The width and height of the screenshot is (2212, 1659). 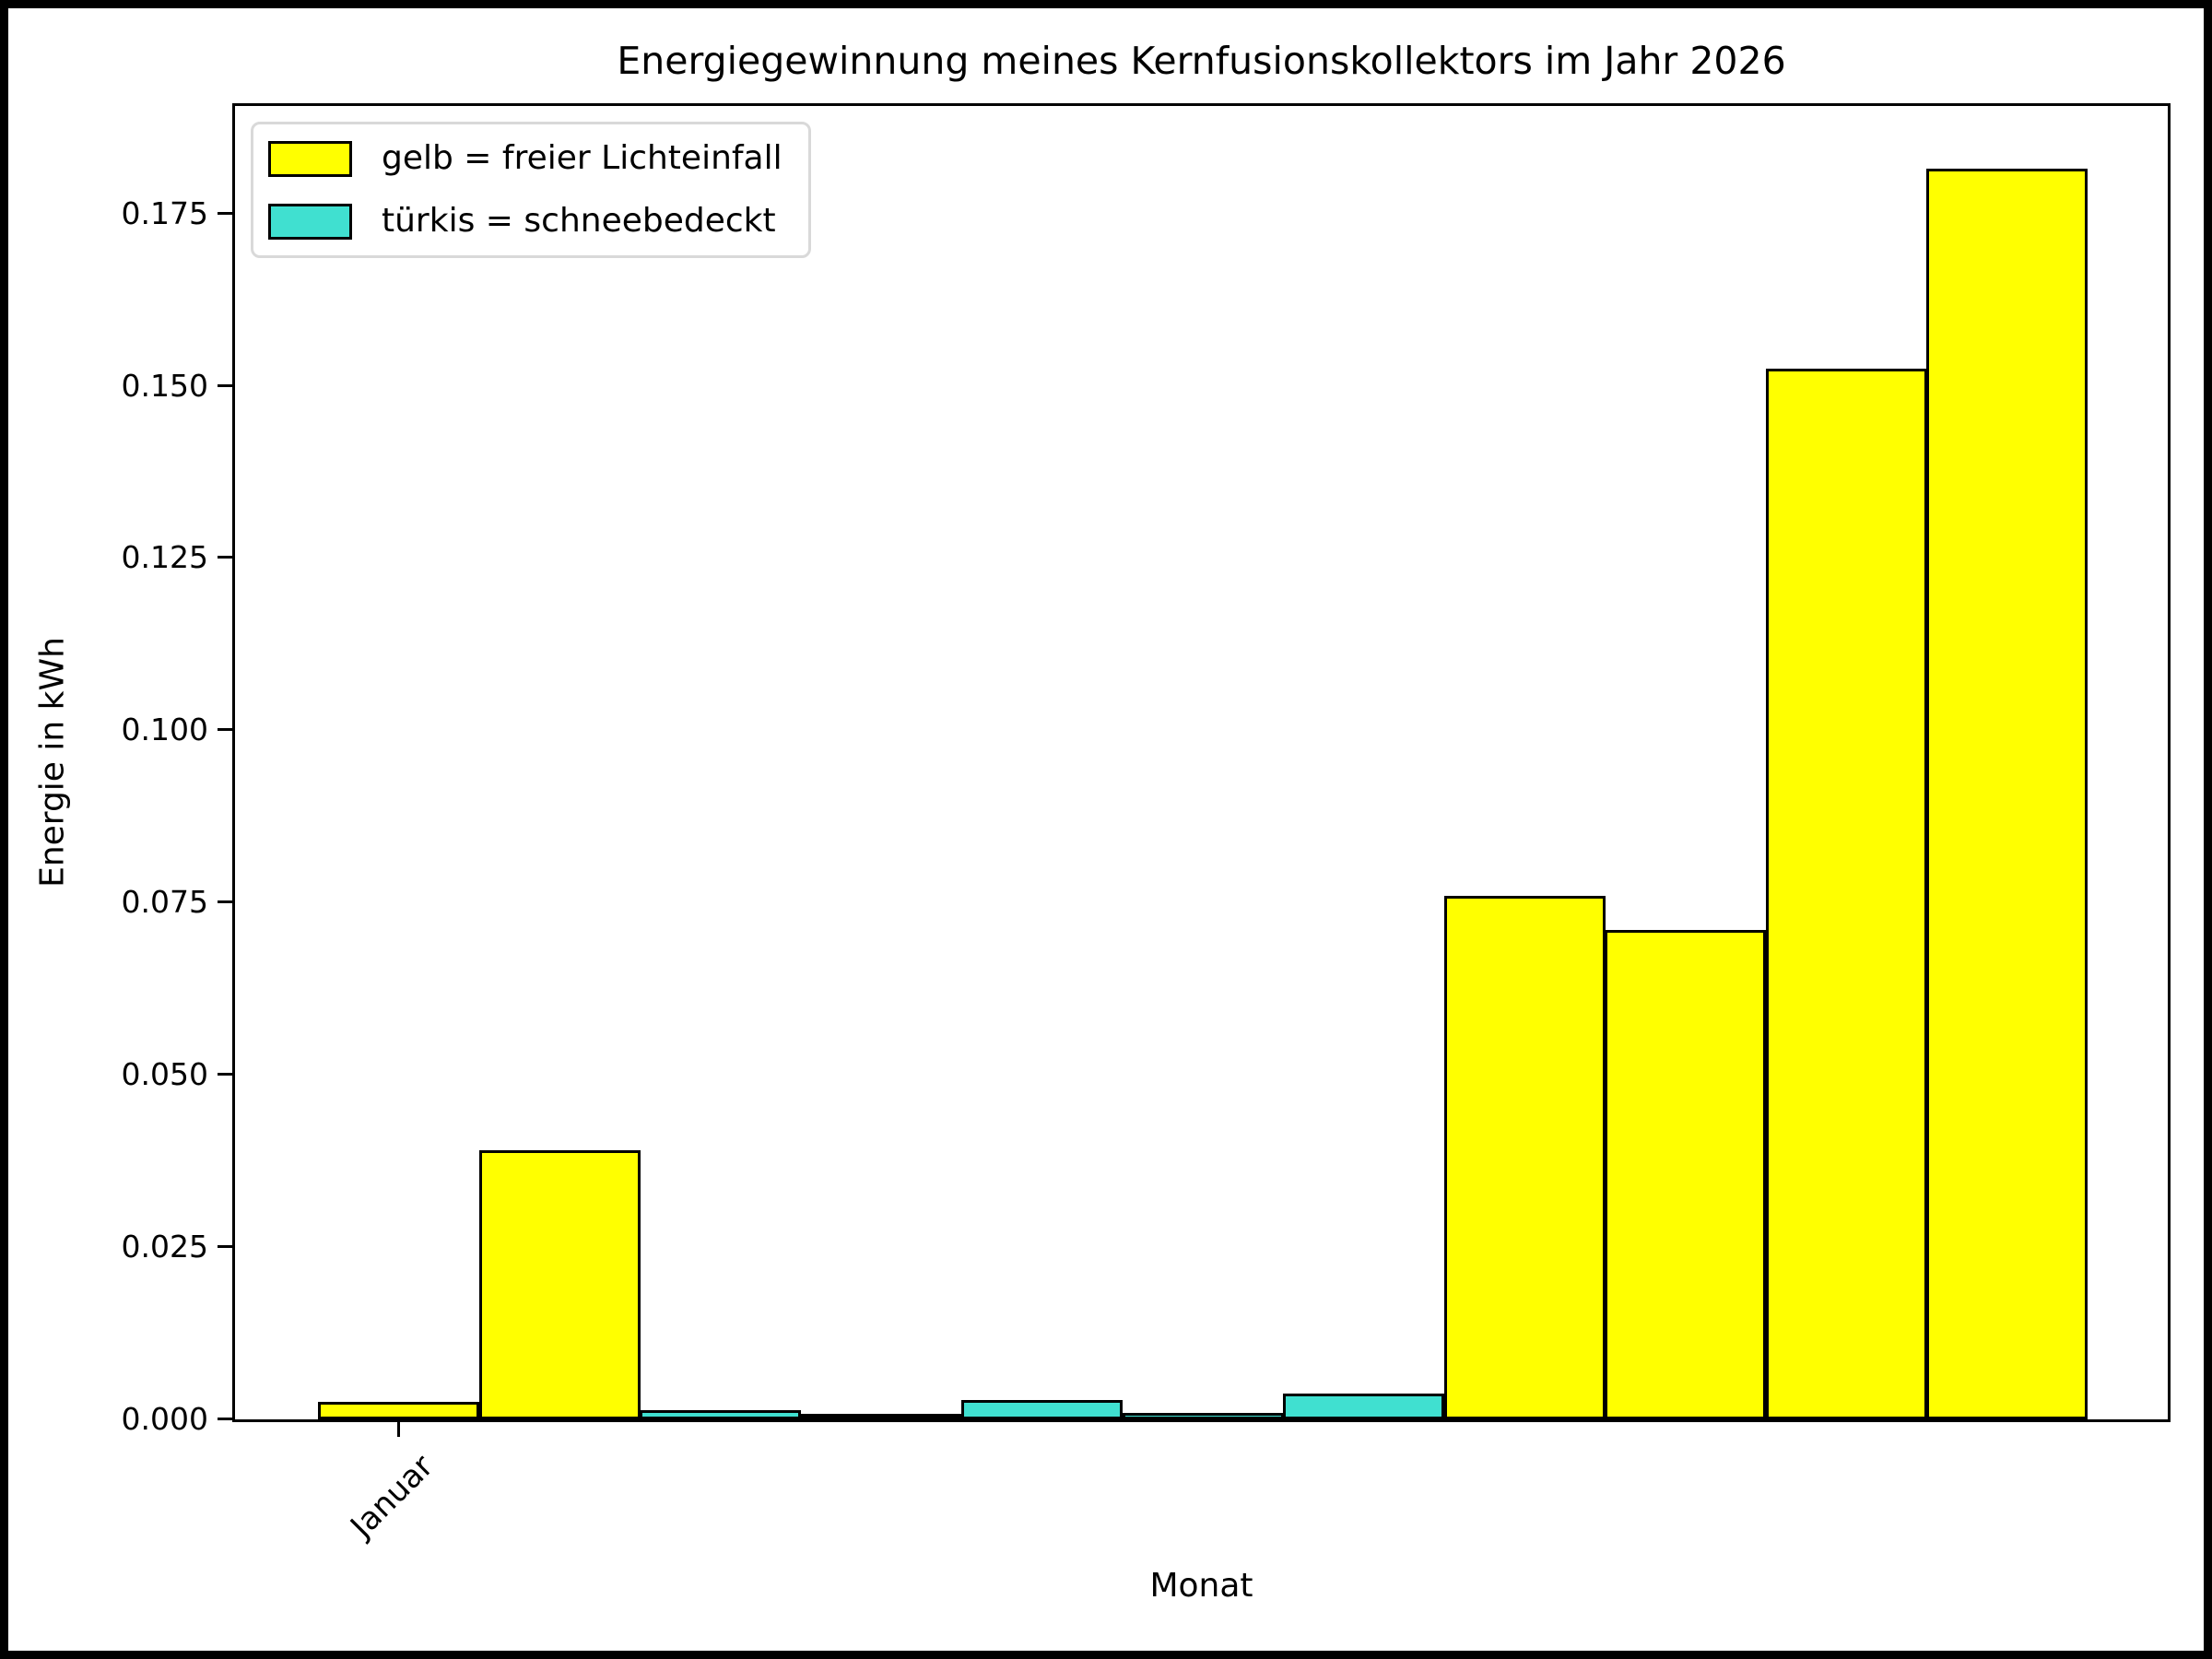 I want to click on y-tick-mark-0.125, so click(x=225, y=557).